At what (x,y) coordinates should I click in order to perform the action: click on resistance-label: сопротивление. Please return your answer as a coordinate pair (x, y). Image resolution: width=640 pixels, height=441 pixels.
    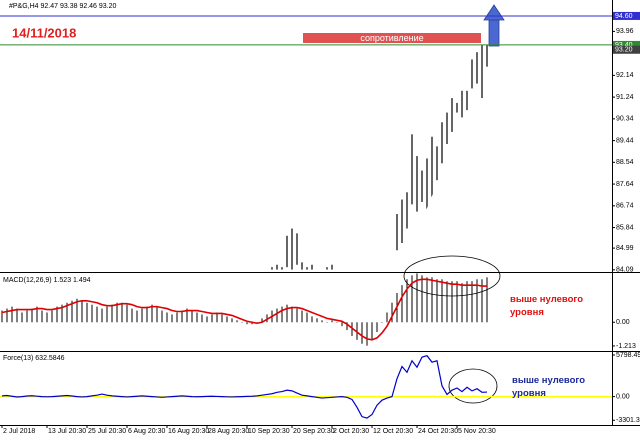
    Looking at the image, I should click on (391, 38).